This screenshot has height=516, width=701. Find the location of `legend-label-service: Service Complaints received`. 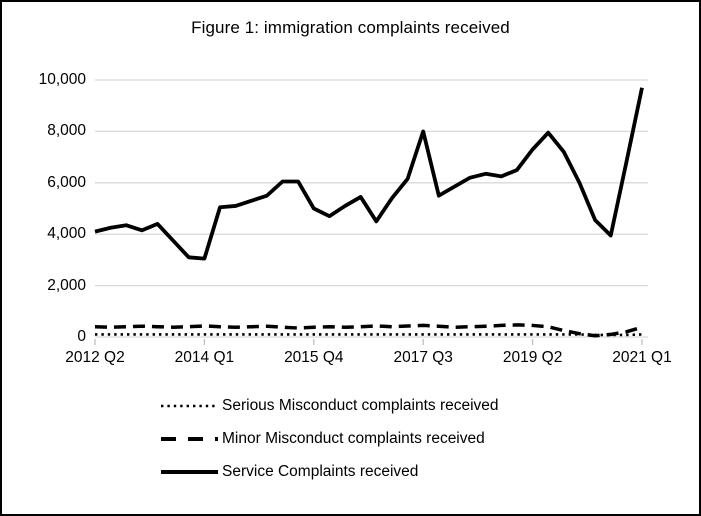

legend-label-service: Service Complaints received is located at coordinates (320, 471).